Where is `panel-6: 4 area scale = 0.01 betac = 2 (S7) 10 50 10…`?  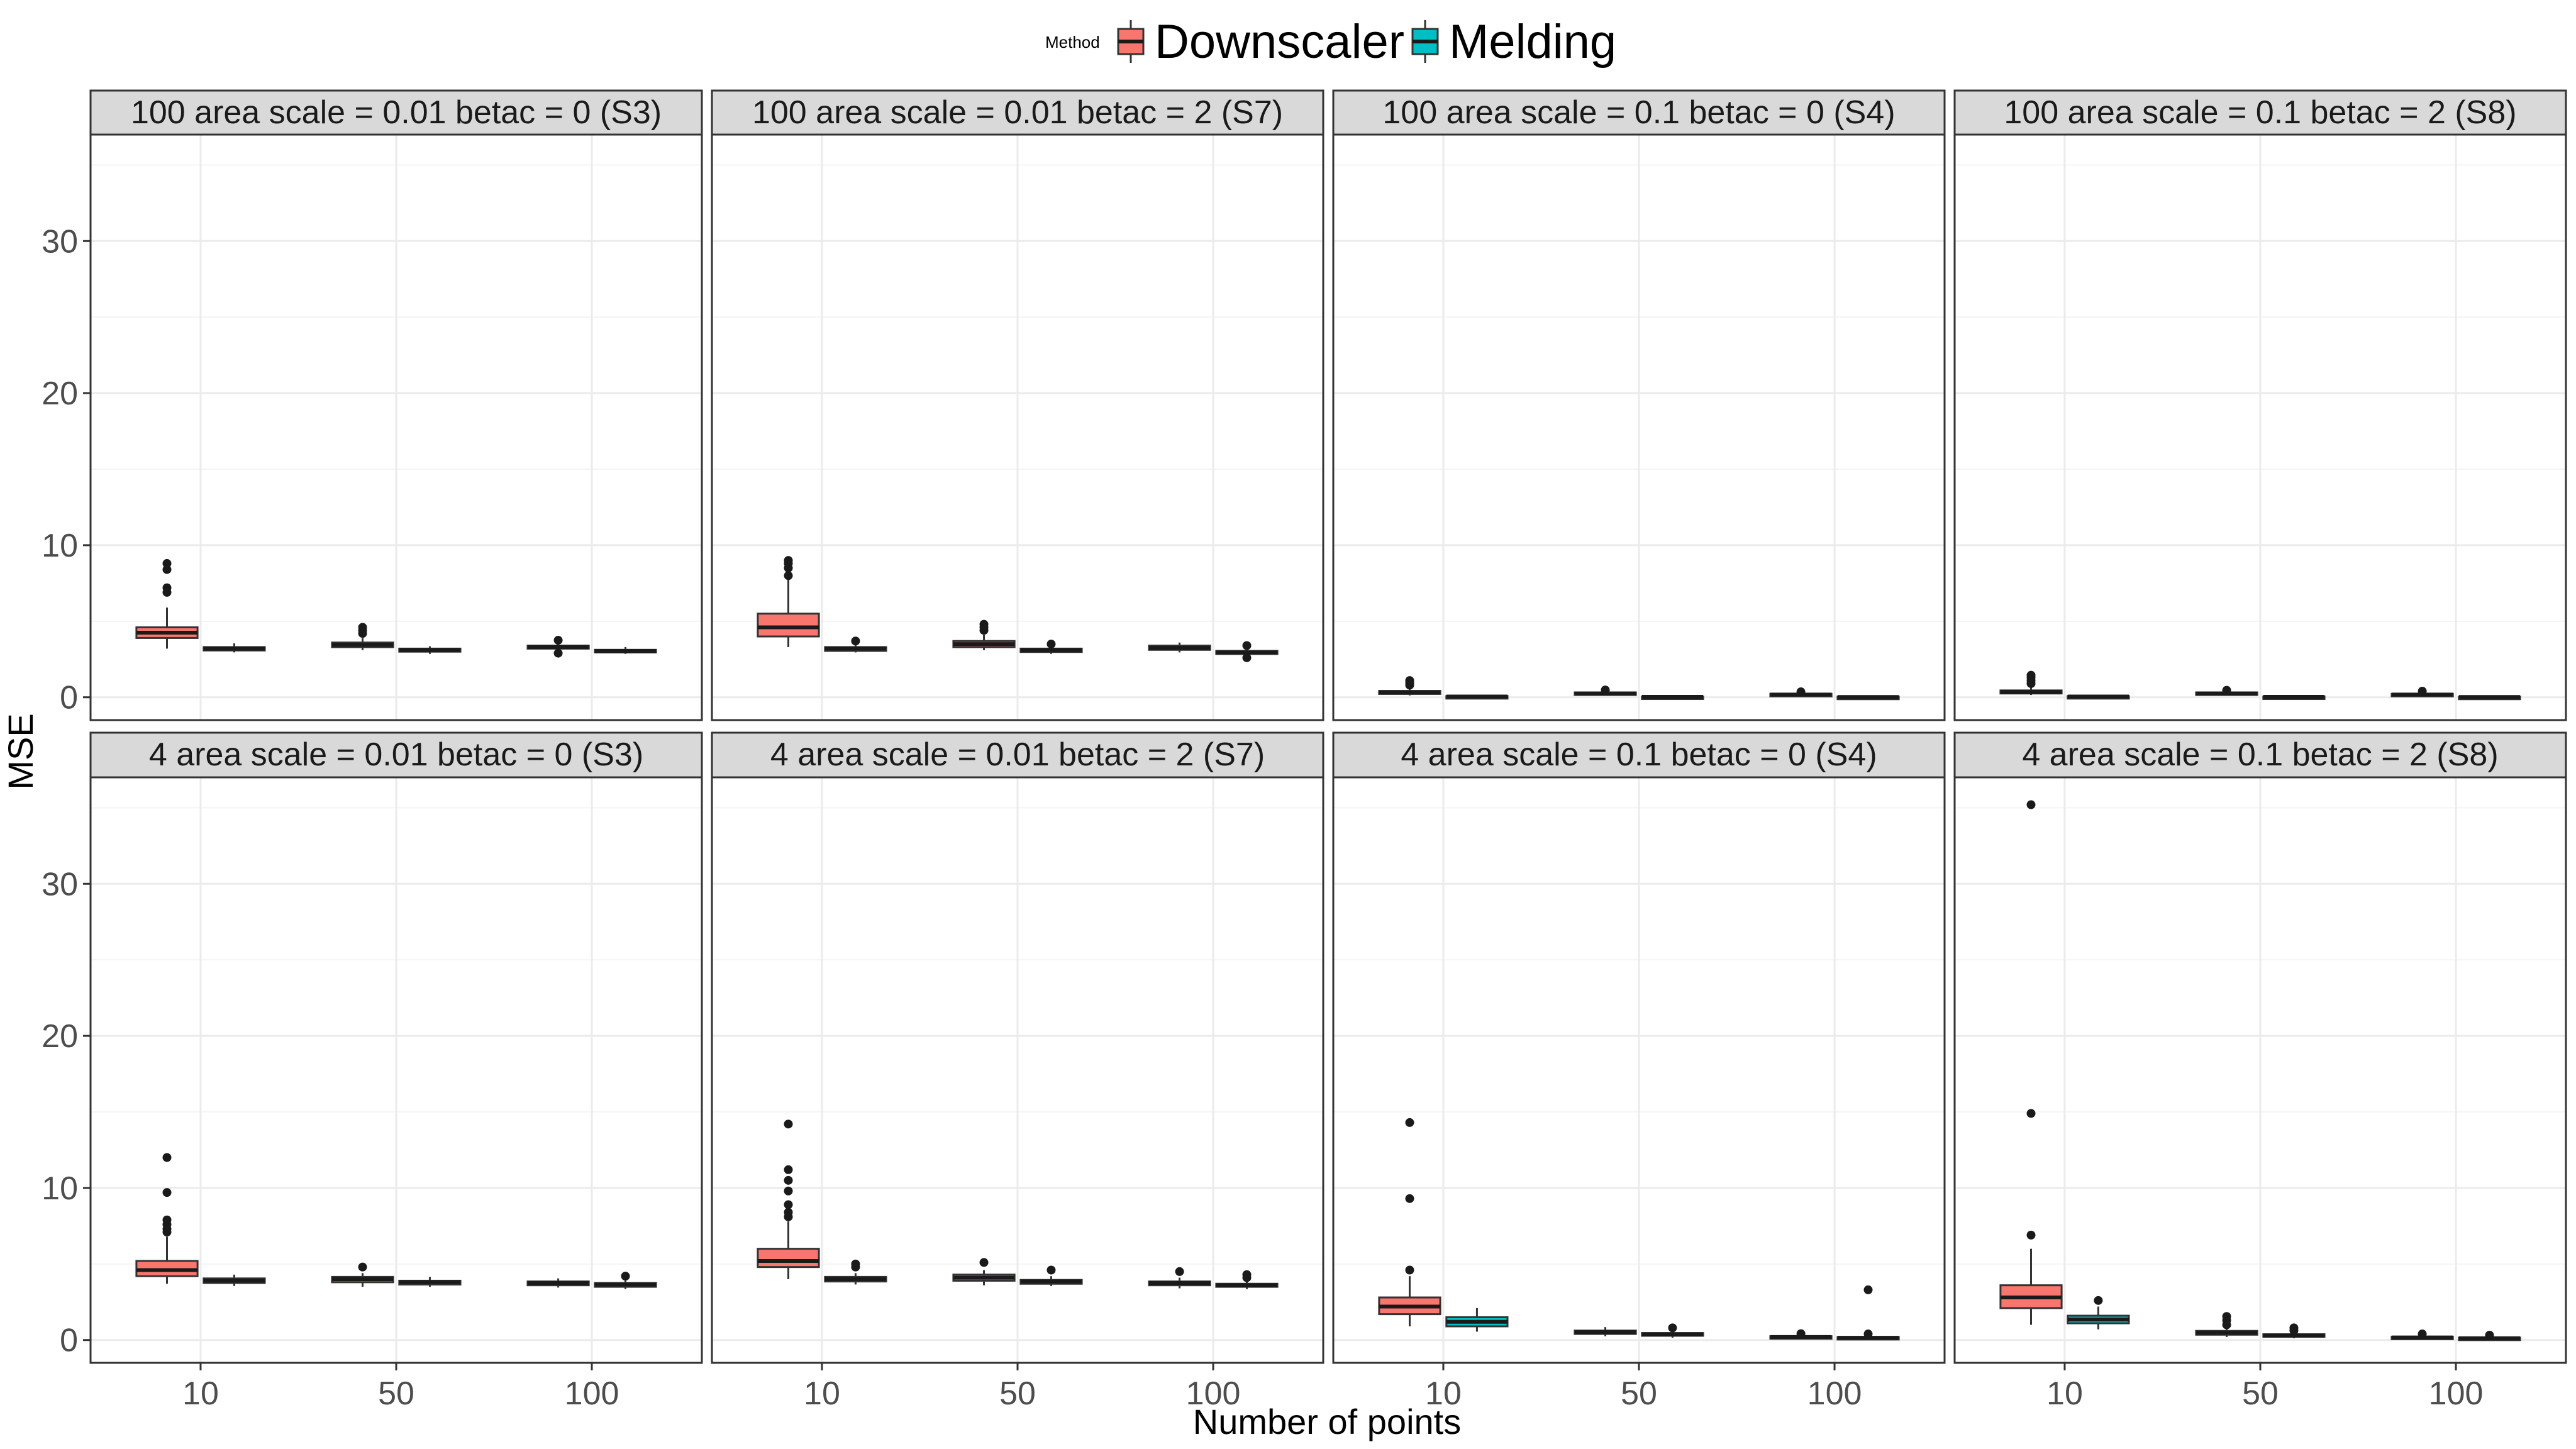 panel-6: 4 area scale = 0.01 betac = 2 (S7) 10 50 10… is located at coordinates (1017, 1071).